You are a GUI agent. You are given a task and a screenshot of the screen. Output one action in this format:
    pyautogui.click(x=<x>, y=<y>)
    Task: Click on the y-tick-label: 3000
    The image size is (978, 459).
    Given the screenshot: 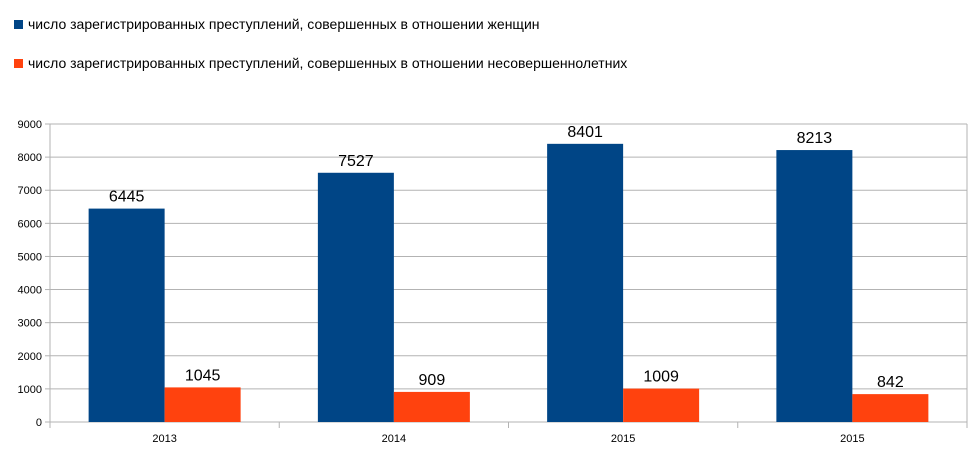 What is the action you would take?
    pyautogui.click(x=30, y=324)
    